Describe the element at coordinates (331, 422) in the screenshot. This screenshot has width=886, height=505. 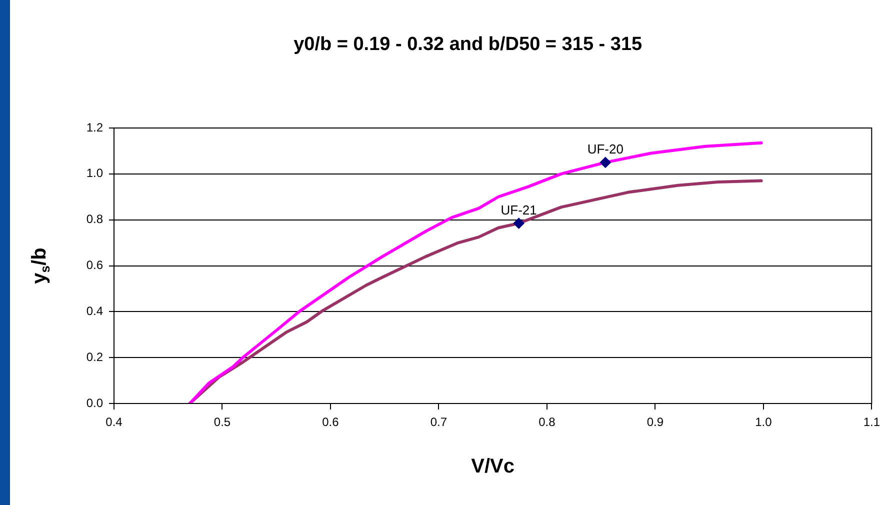
I see `x-tick-label: 0.6` at that location.